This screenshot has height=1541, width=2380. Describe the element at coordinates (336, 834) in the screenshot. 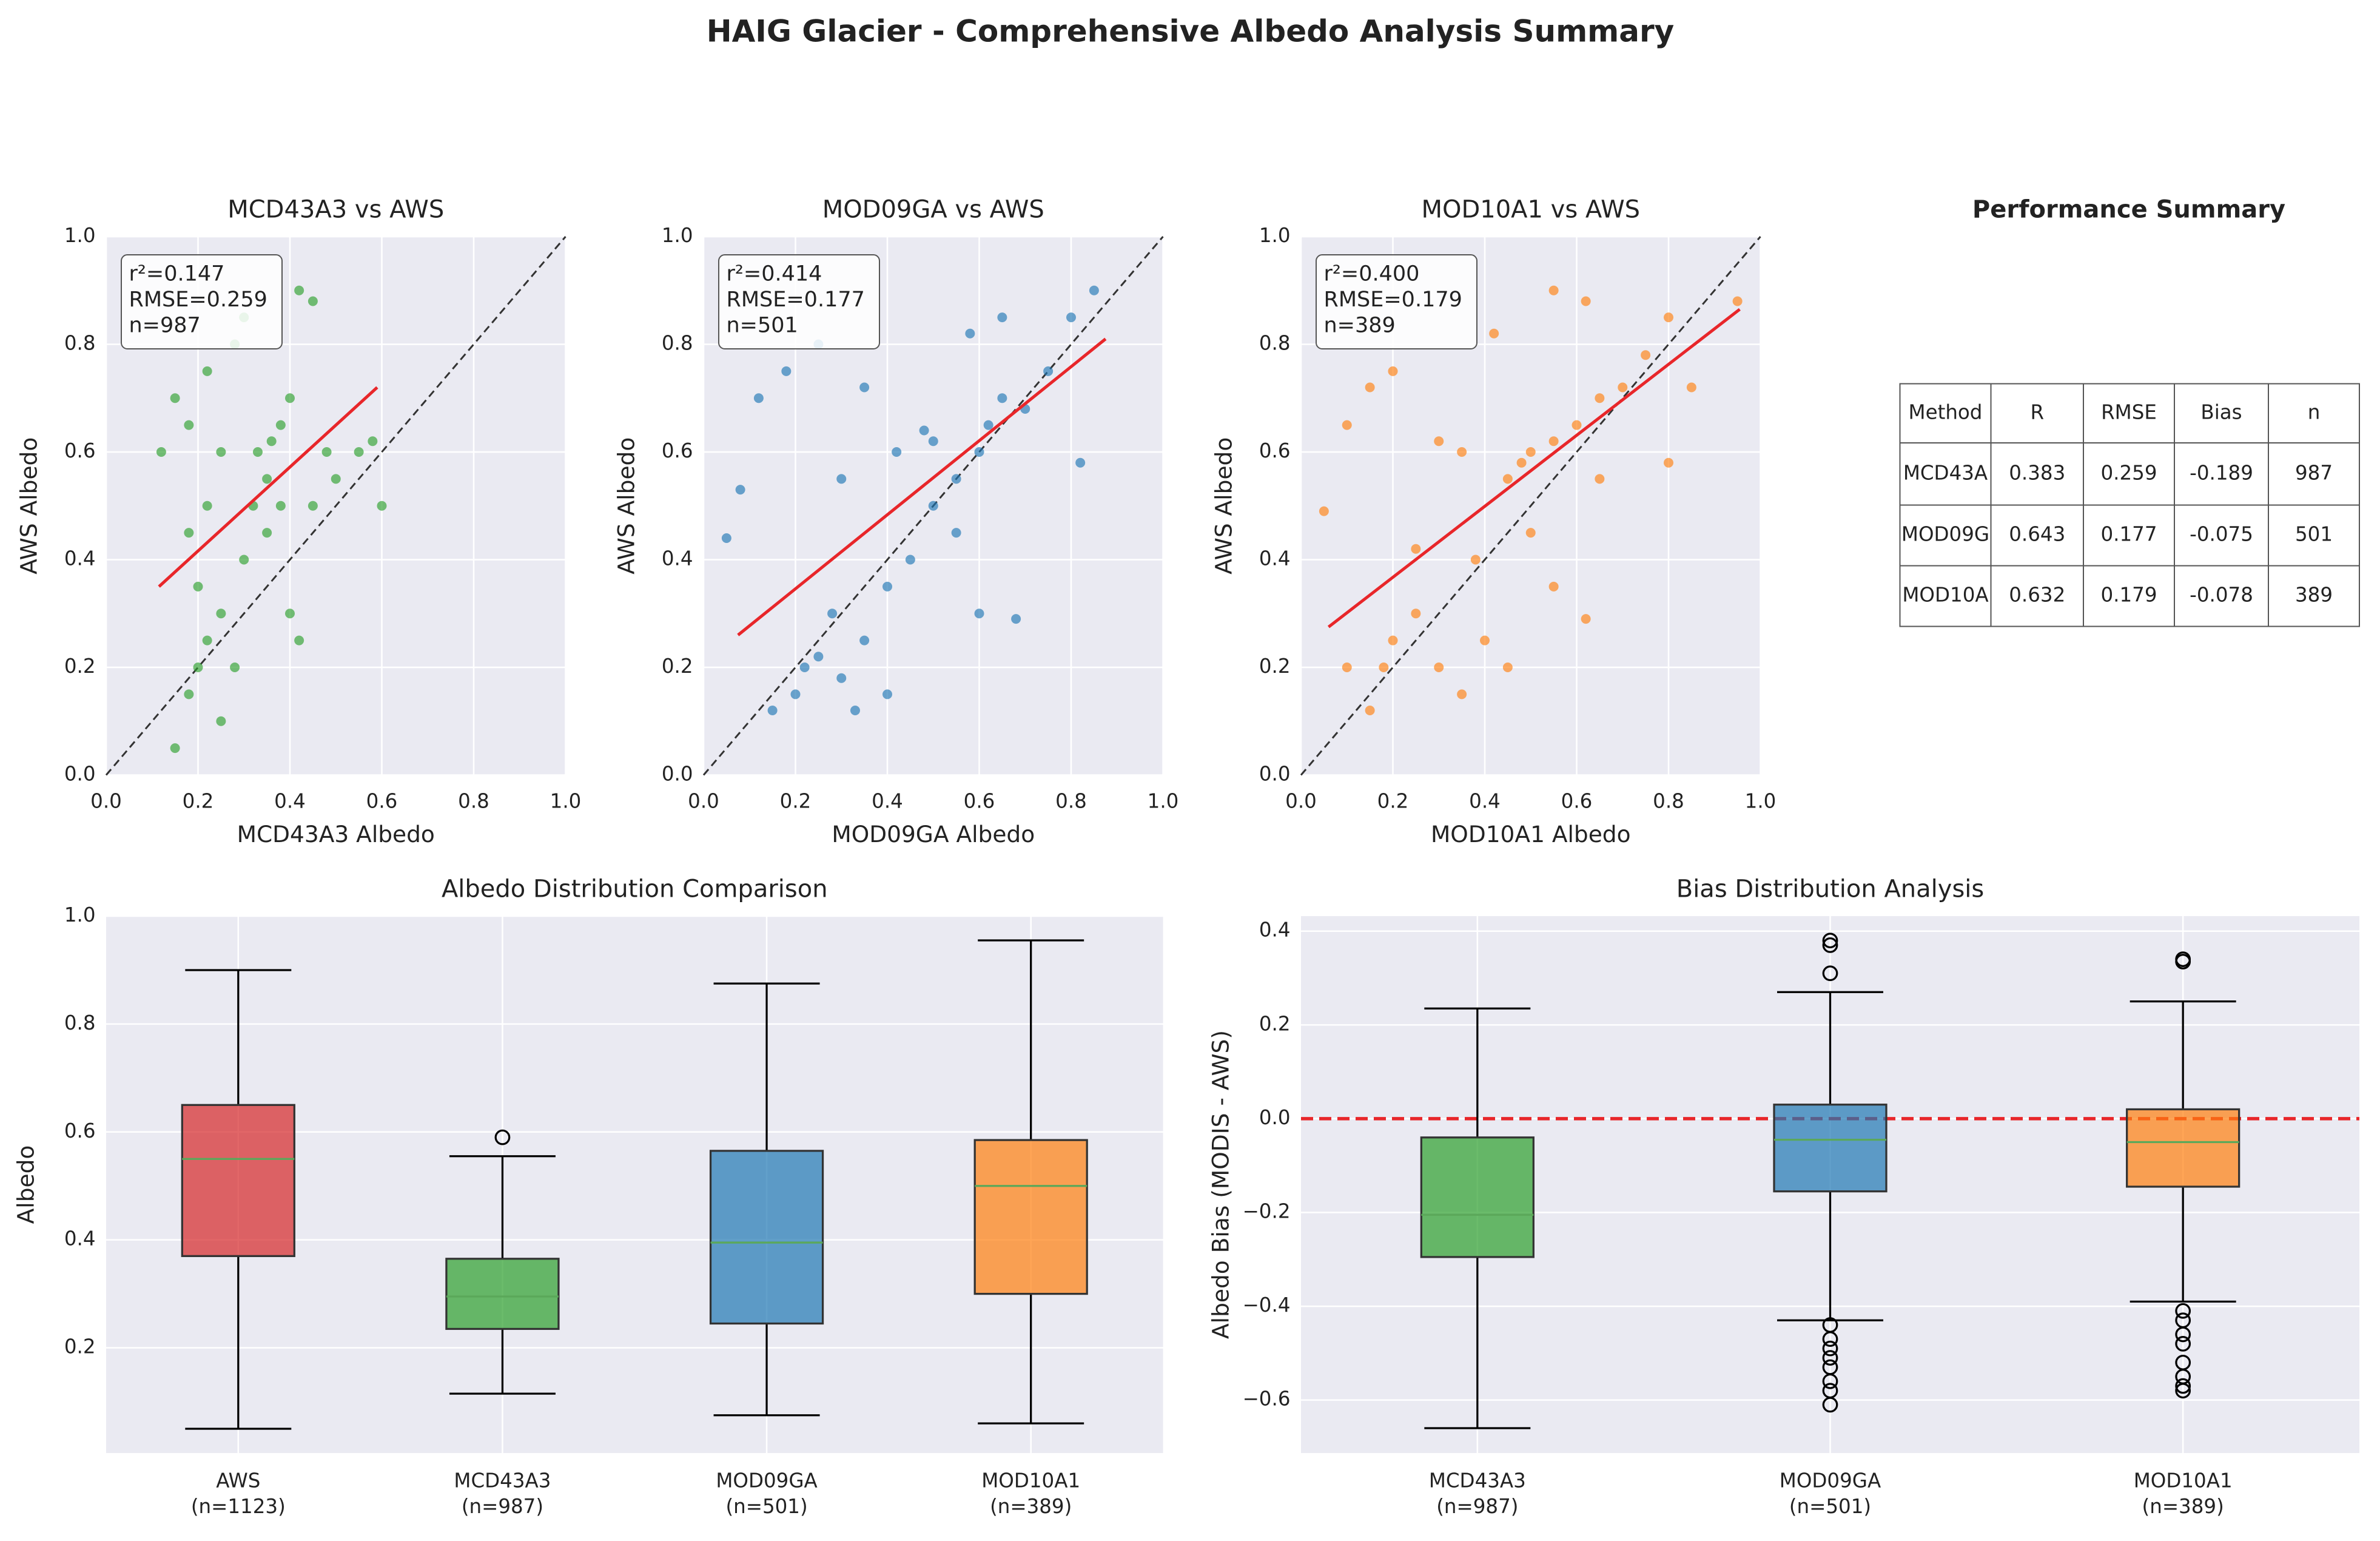

I see `x-axis-label: MCD43A3 Albedo` at that location.